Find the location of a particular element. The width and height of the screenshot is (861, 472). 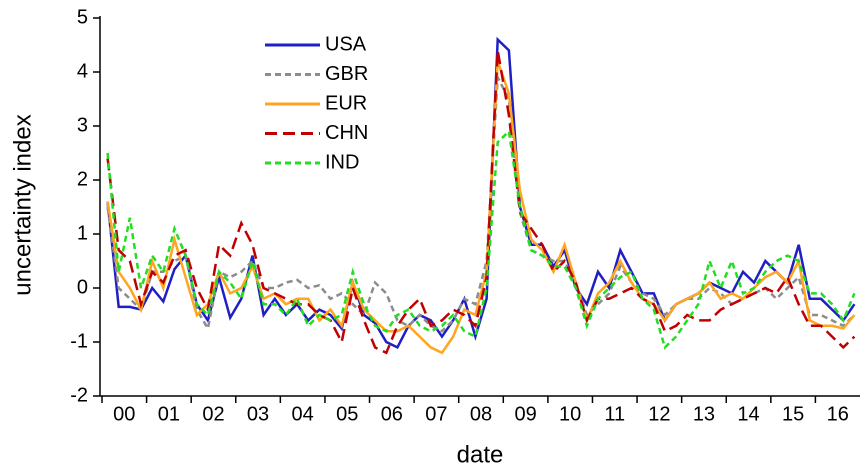

y-tick-label: -2 is located at coordinates (79, 395).